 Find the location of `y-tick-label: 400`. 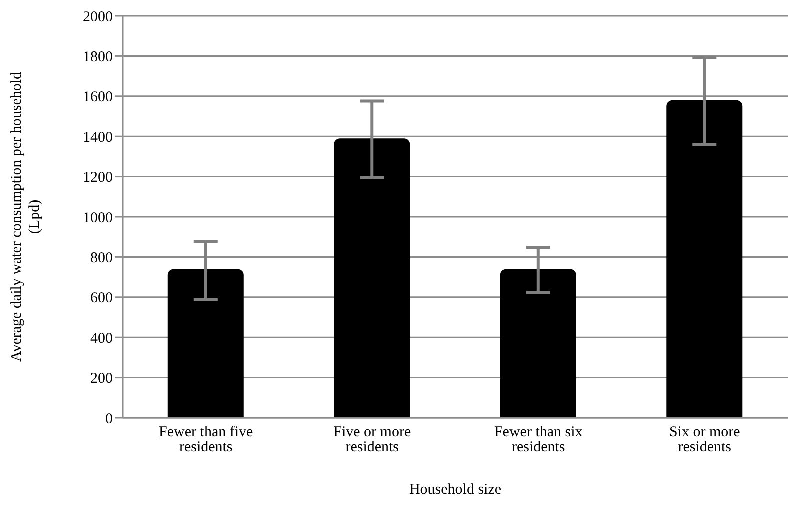

y-tick-label: 400 is located at coordinates (101, 338).